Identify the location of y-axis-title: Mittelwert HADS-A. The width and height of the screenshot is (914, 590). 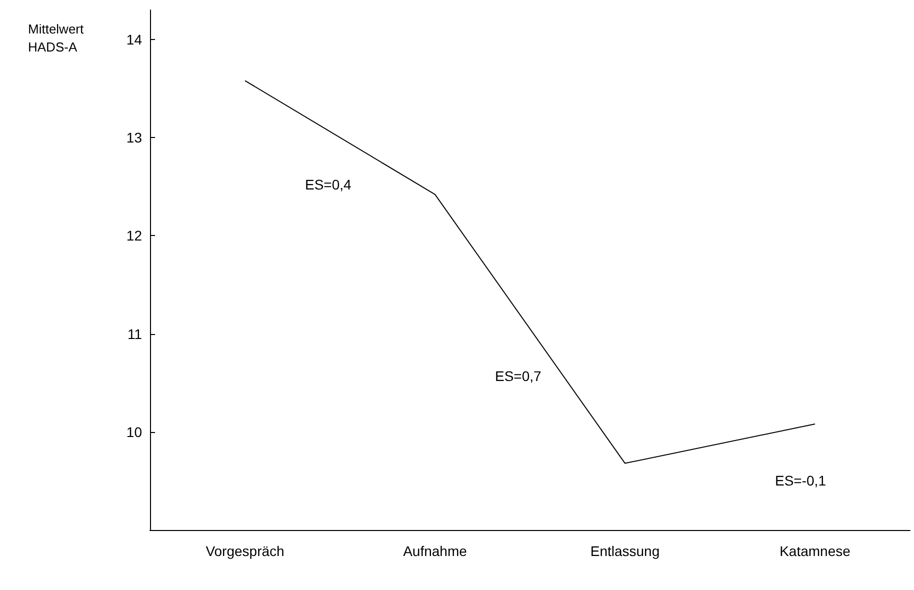
(58, 38).